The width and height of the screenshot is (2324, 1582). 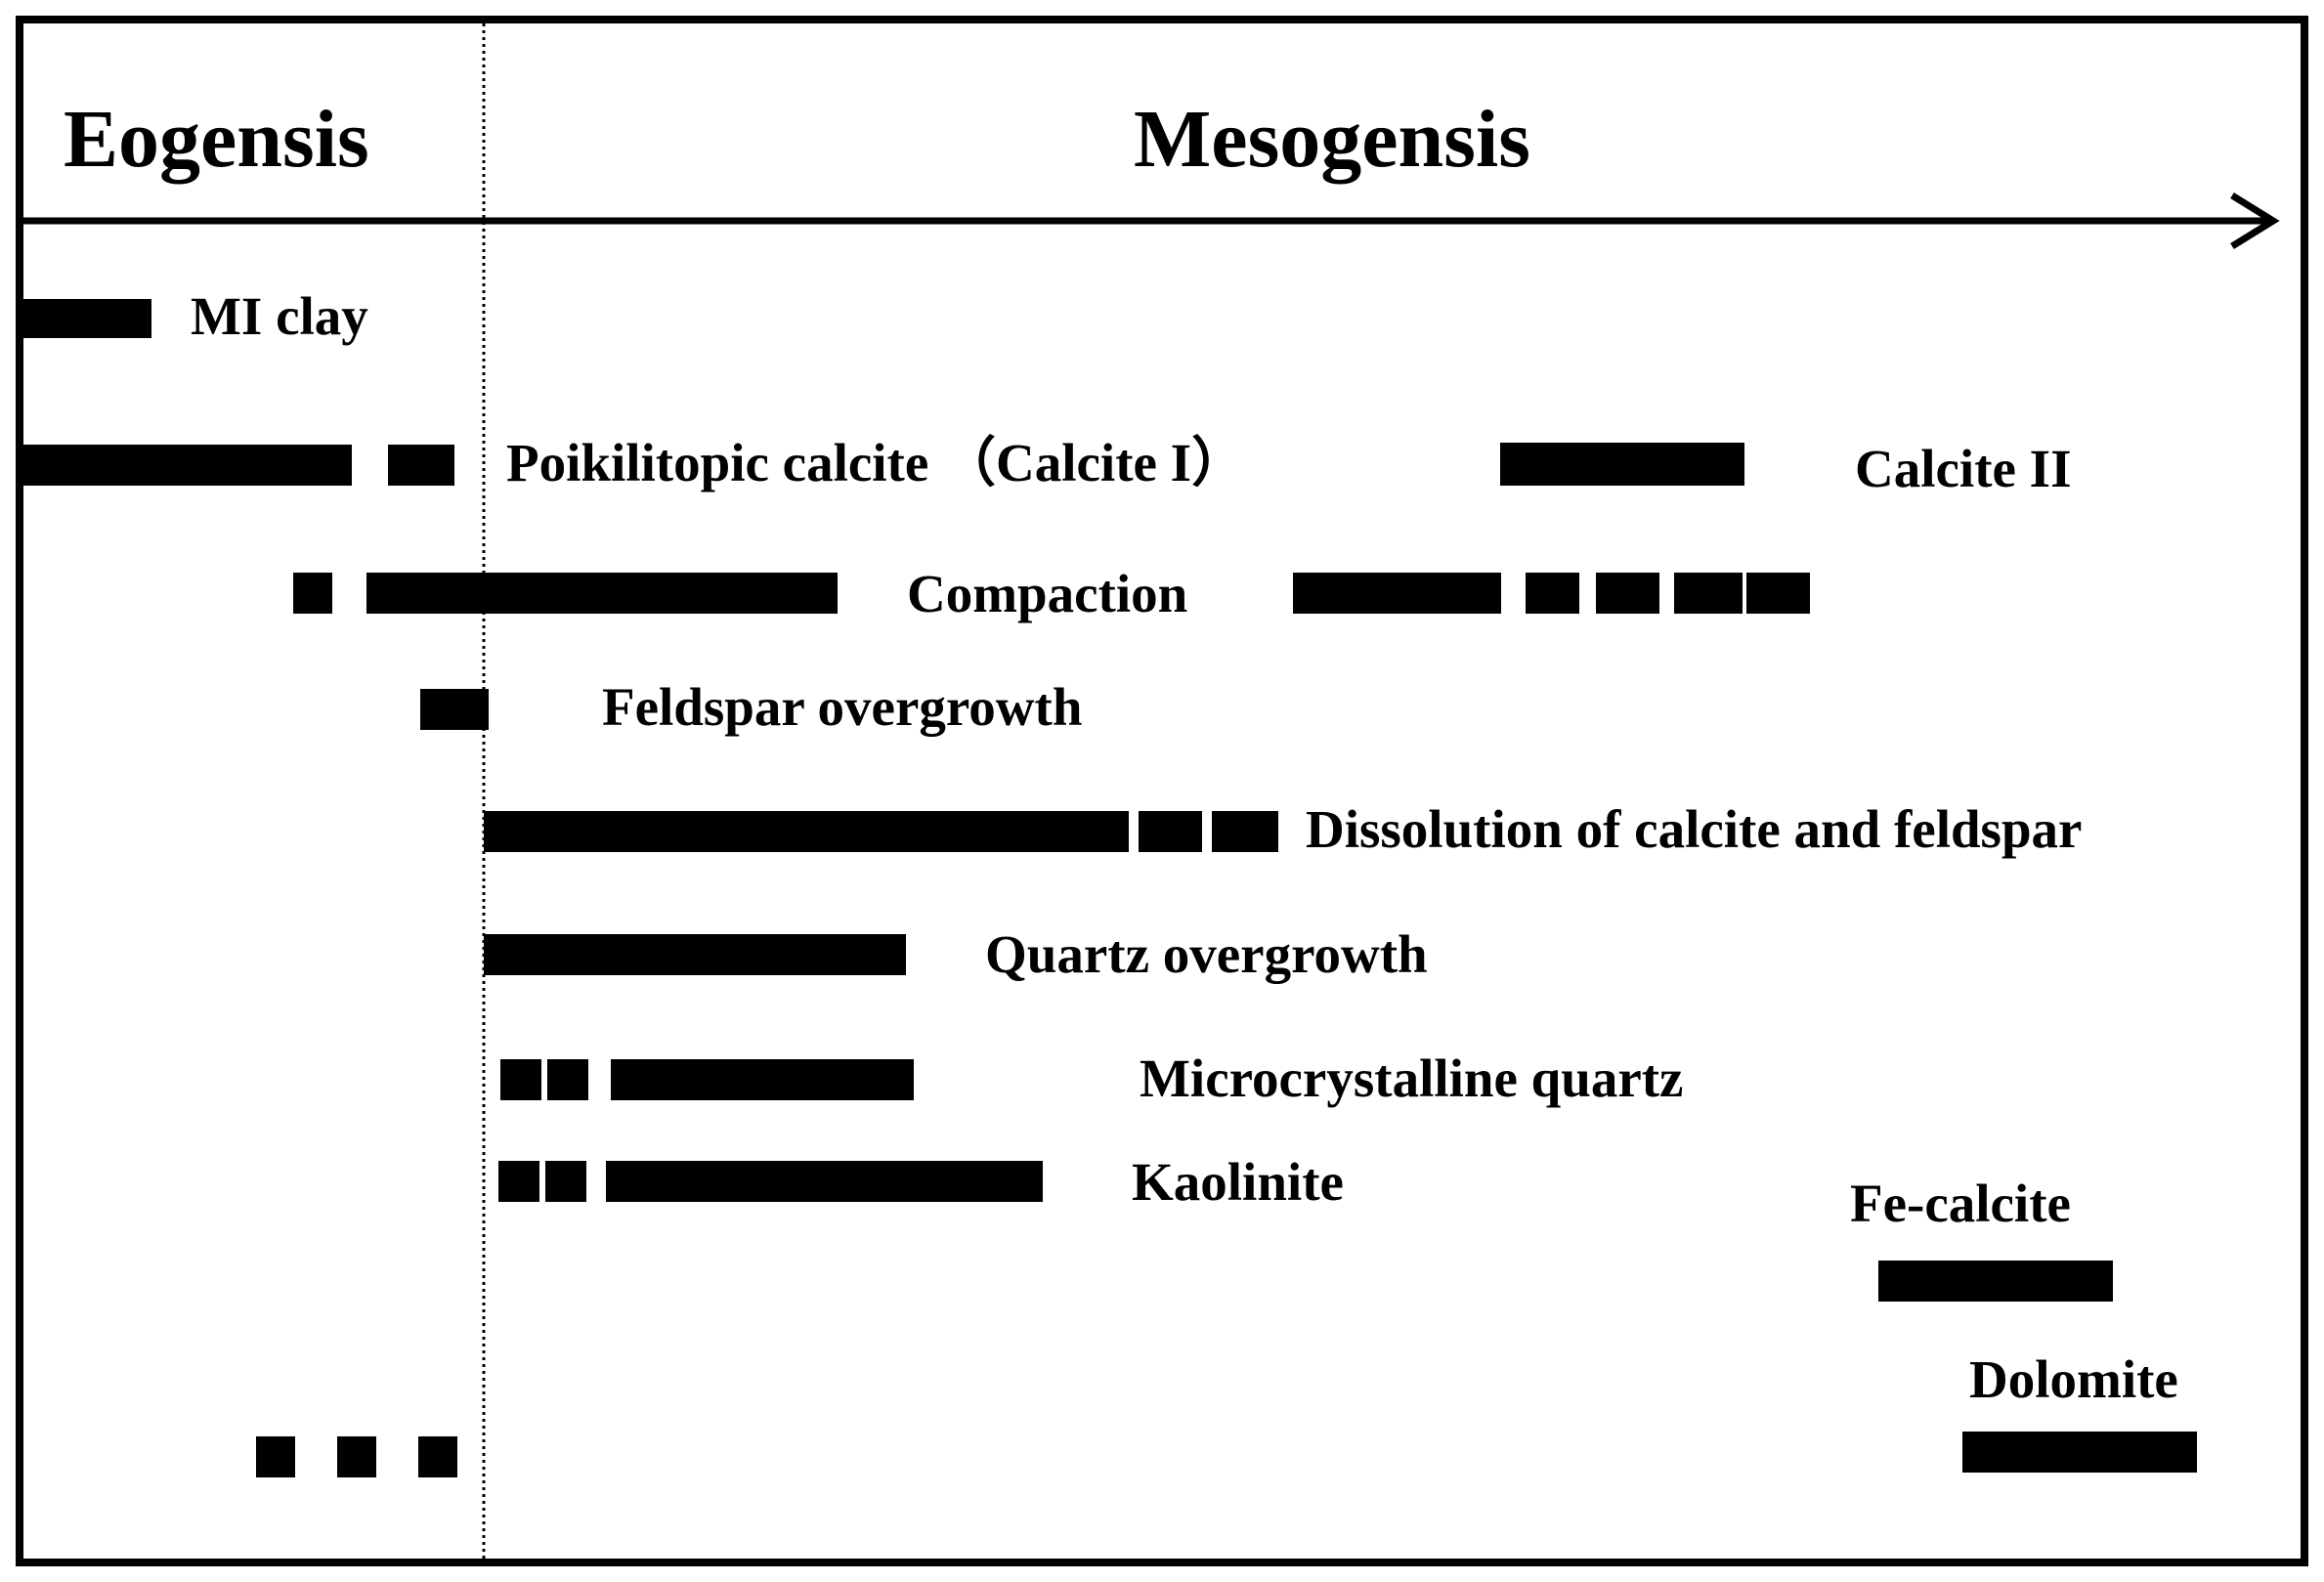 What do you see at coordinates (1622, 465) in the screenshot?
I see `bar-calcite-ii` at bounding box center [1622, 465].